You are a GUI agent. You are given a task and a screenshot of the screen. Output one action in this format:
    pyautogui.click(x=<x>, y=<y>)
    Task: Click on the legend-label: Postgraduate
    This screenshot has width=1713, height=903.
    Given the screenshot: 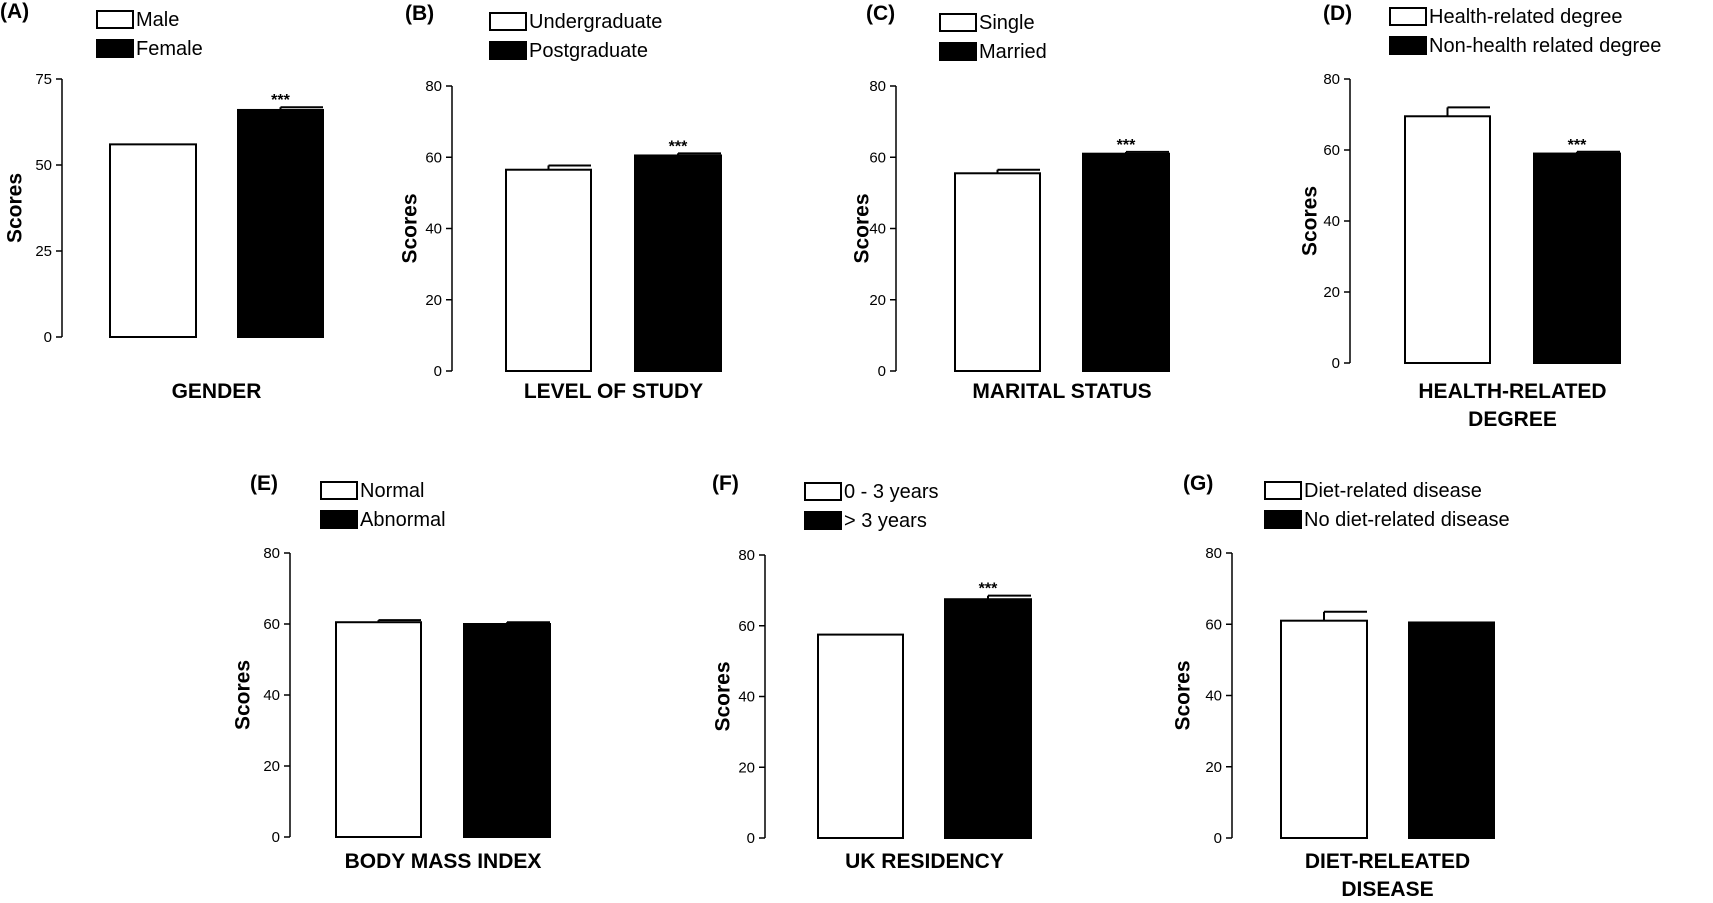 What is the action you would take?
    pyautogui.click(x=588, y=51)
    